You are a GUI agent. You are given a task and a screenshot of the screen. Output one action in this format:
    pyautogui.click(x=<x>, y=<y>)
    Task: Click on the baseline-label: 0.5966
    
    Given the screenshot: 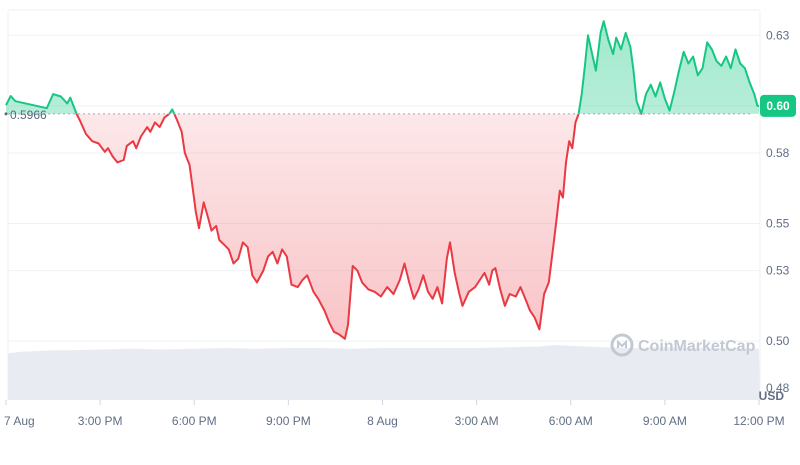 What is the action you would take?
    pyautogui.click(x=28, y=115)
    